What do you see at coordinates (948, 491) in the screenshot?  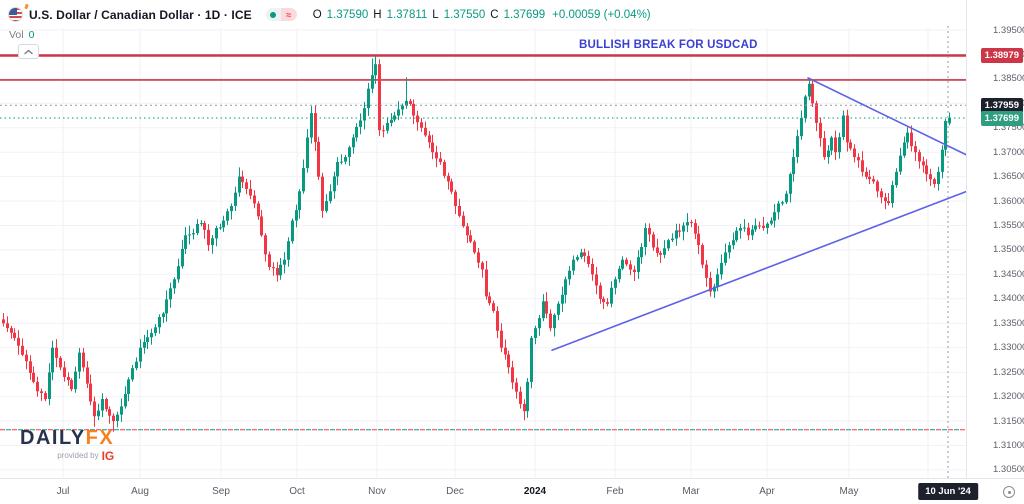 I see `crosshair-date-badge: 10 Jun '24` at bounding box center [948, 491].